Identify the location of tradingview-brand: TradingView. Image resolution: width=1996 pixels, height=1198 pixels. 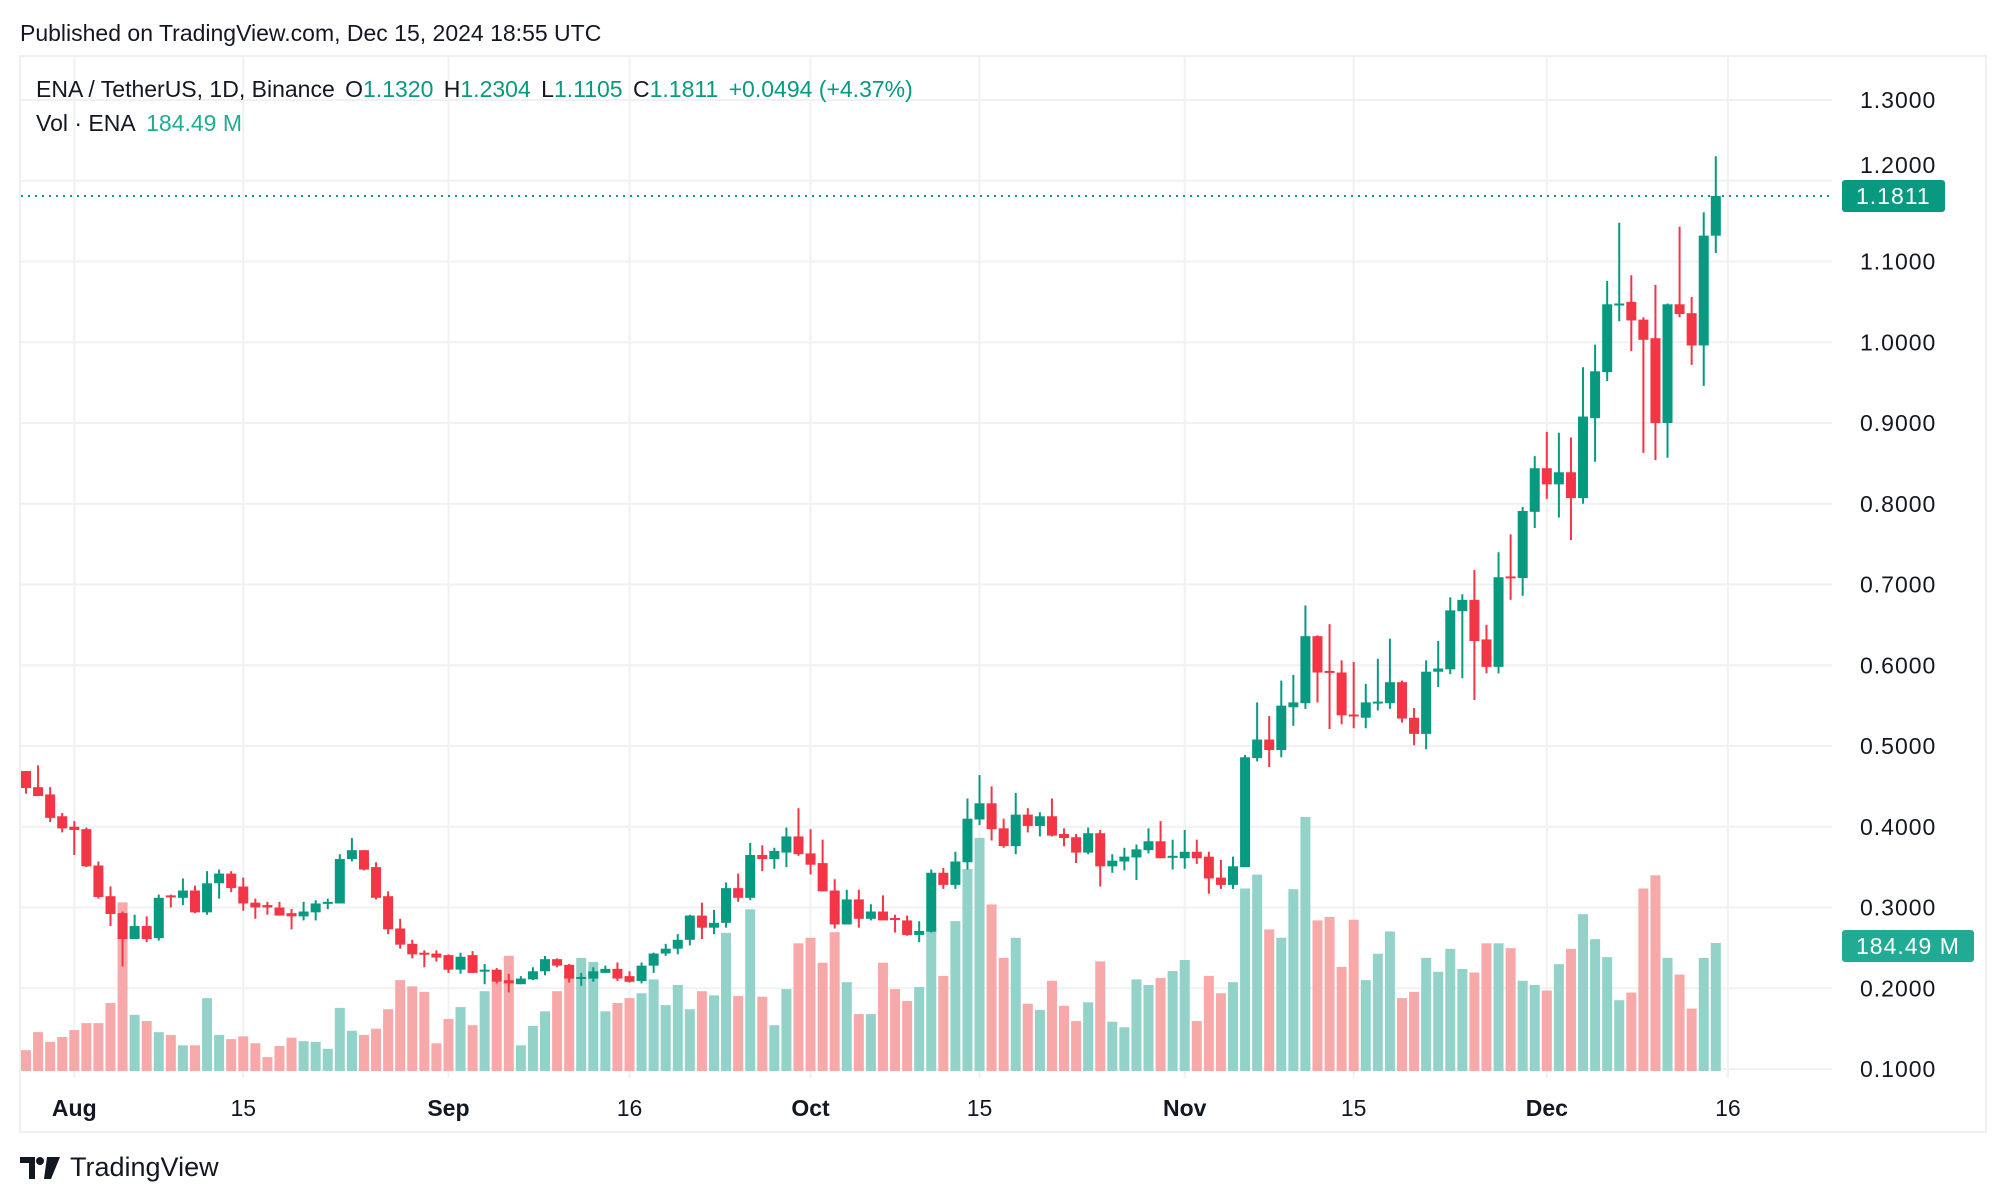
(119, 1167).